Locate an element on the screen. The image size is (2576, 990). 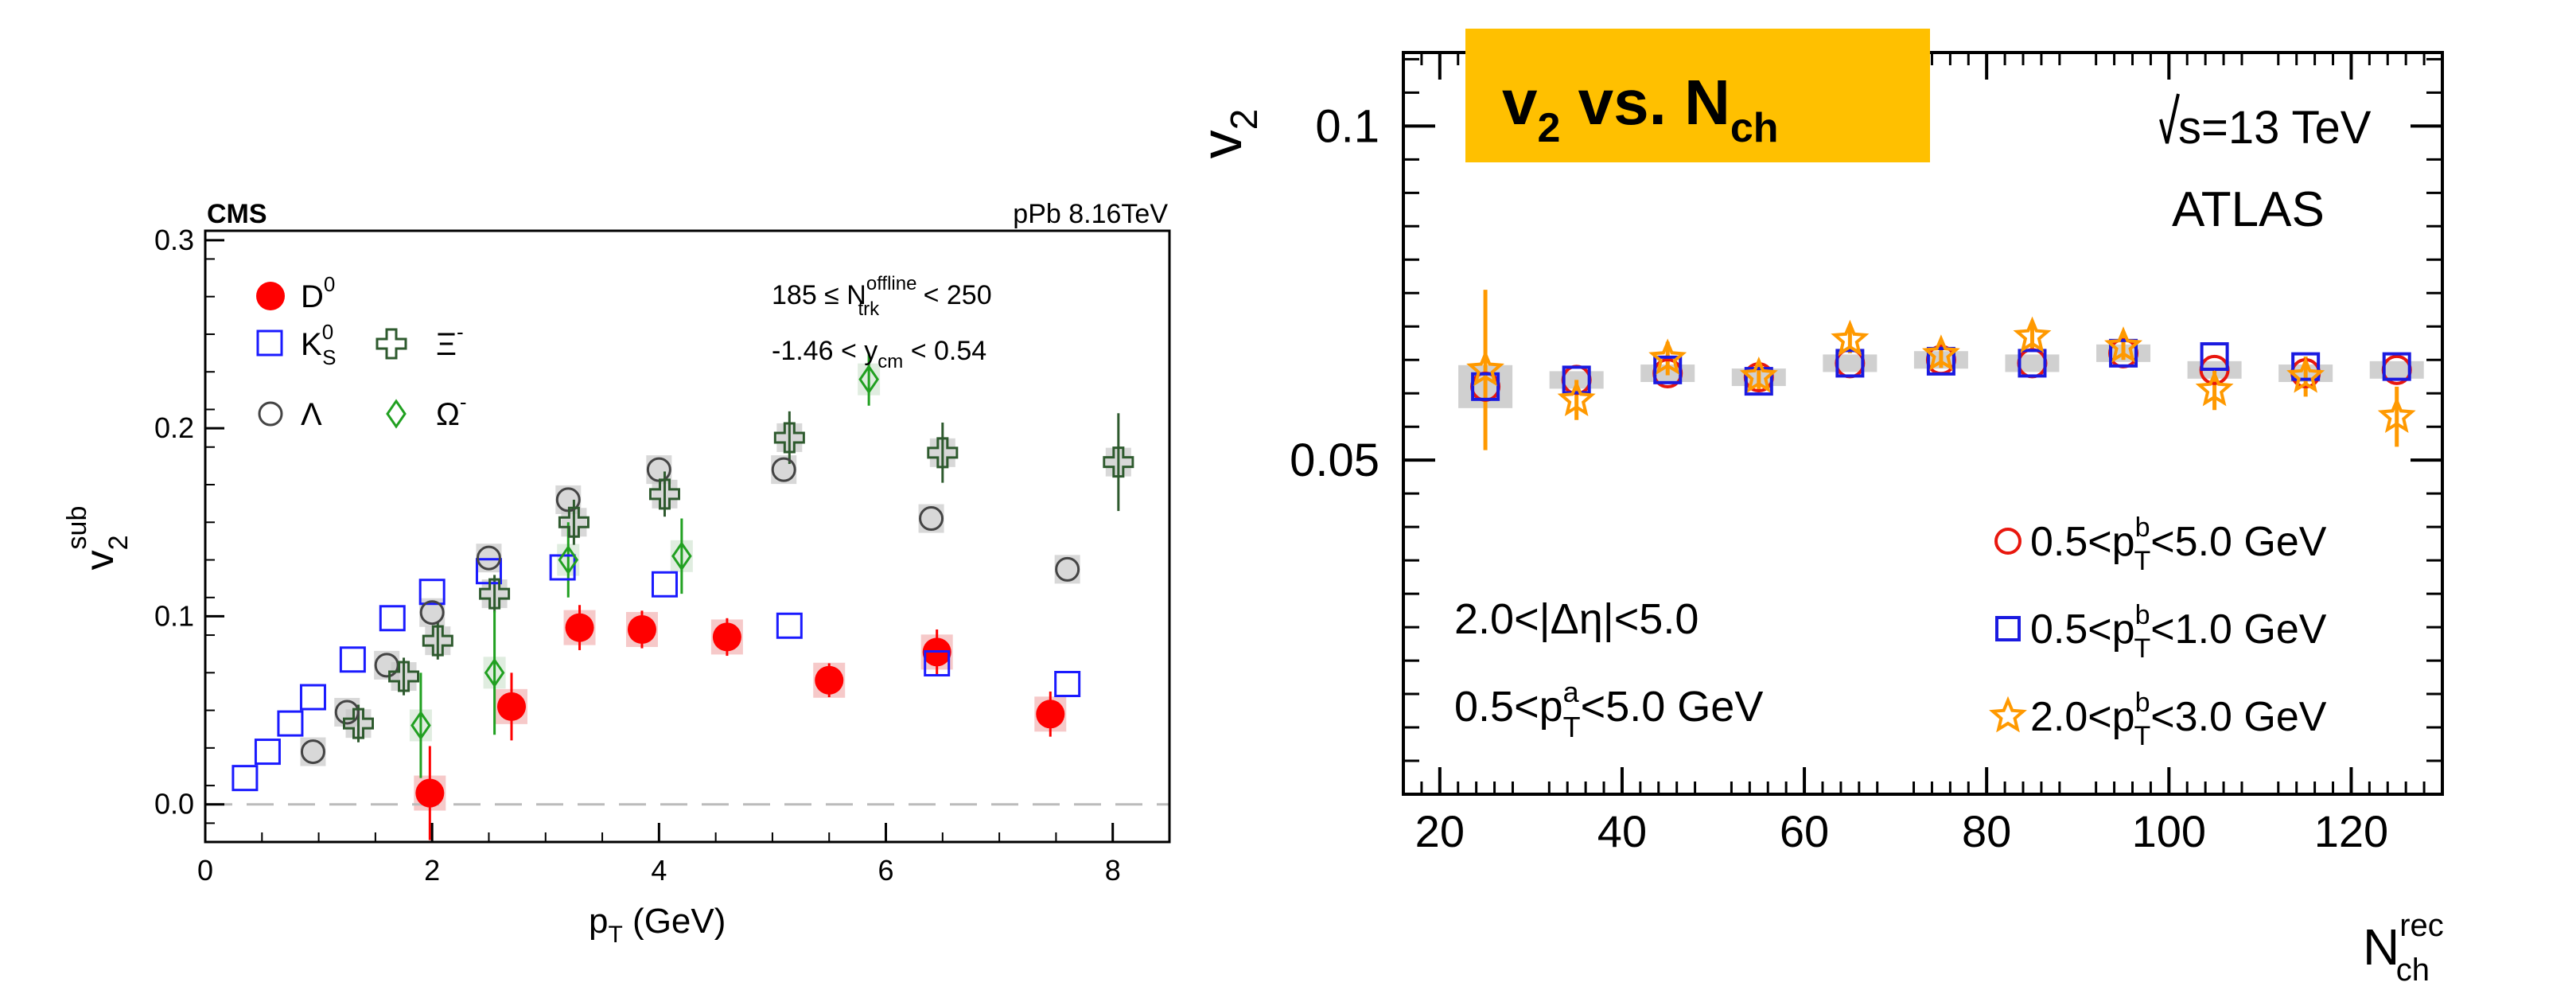
legend-xi-label: Ξ- is located at coordinates (450, 341).